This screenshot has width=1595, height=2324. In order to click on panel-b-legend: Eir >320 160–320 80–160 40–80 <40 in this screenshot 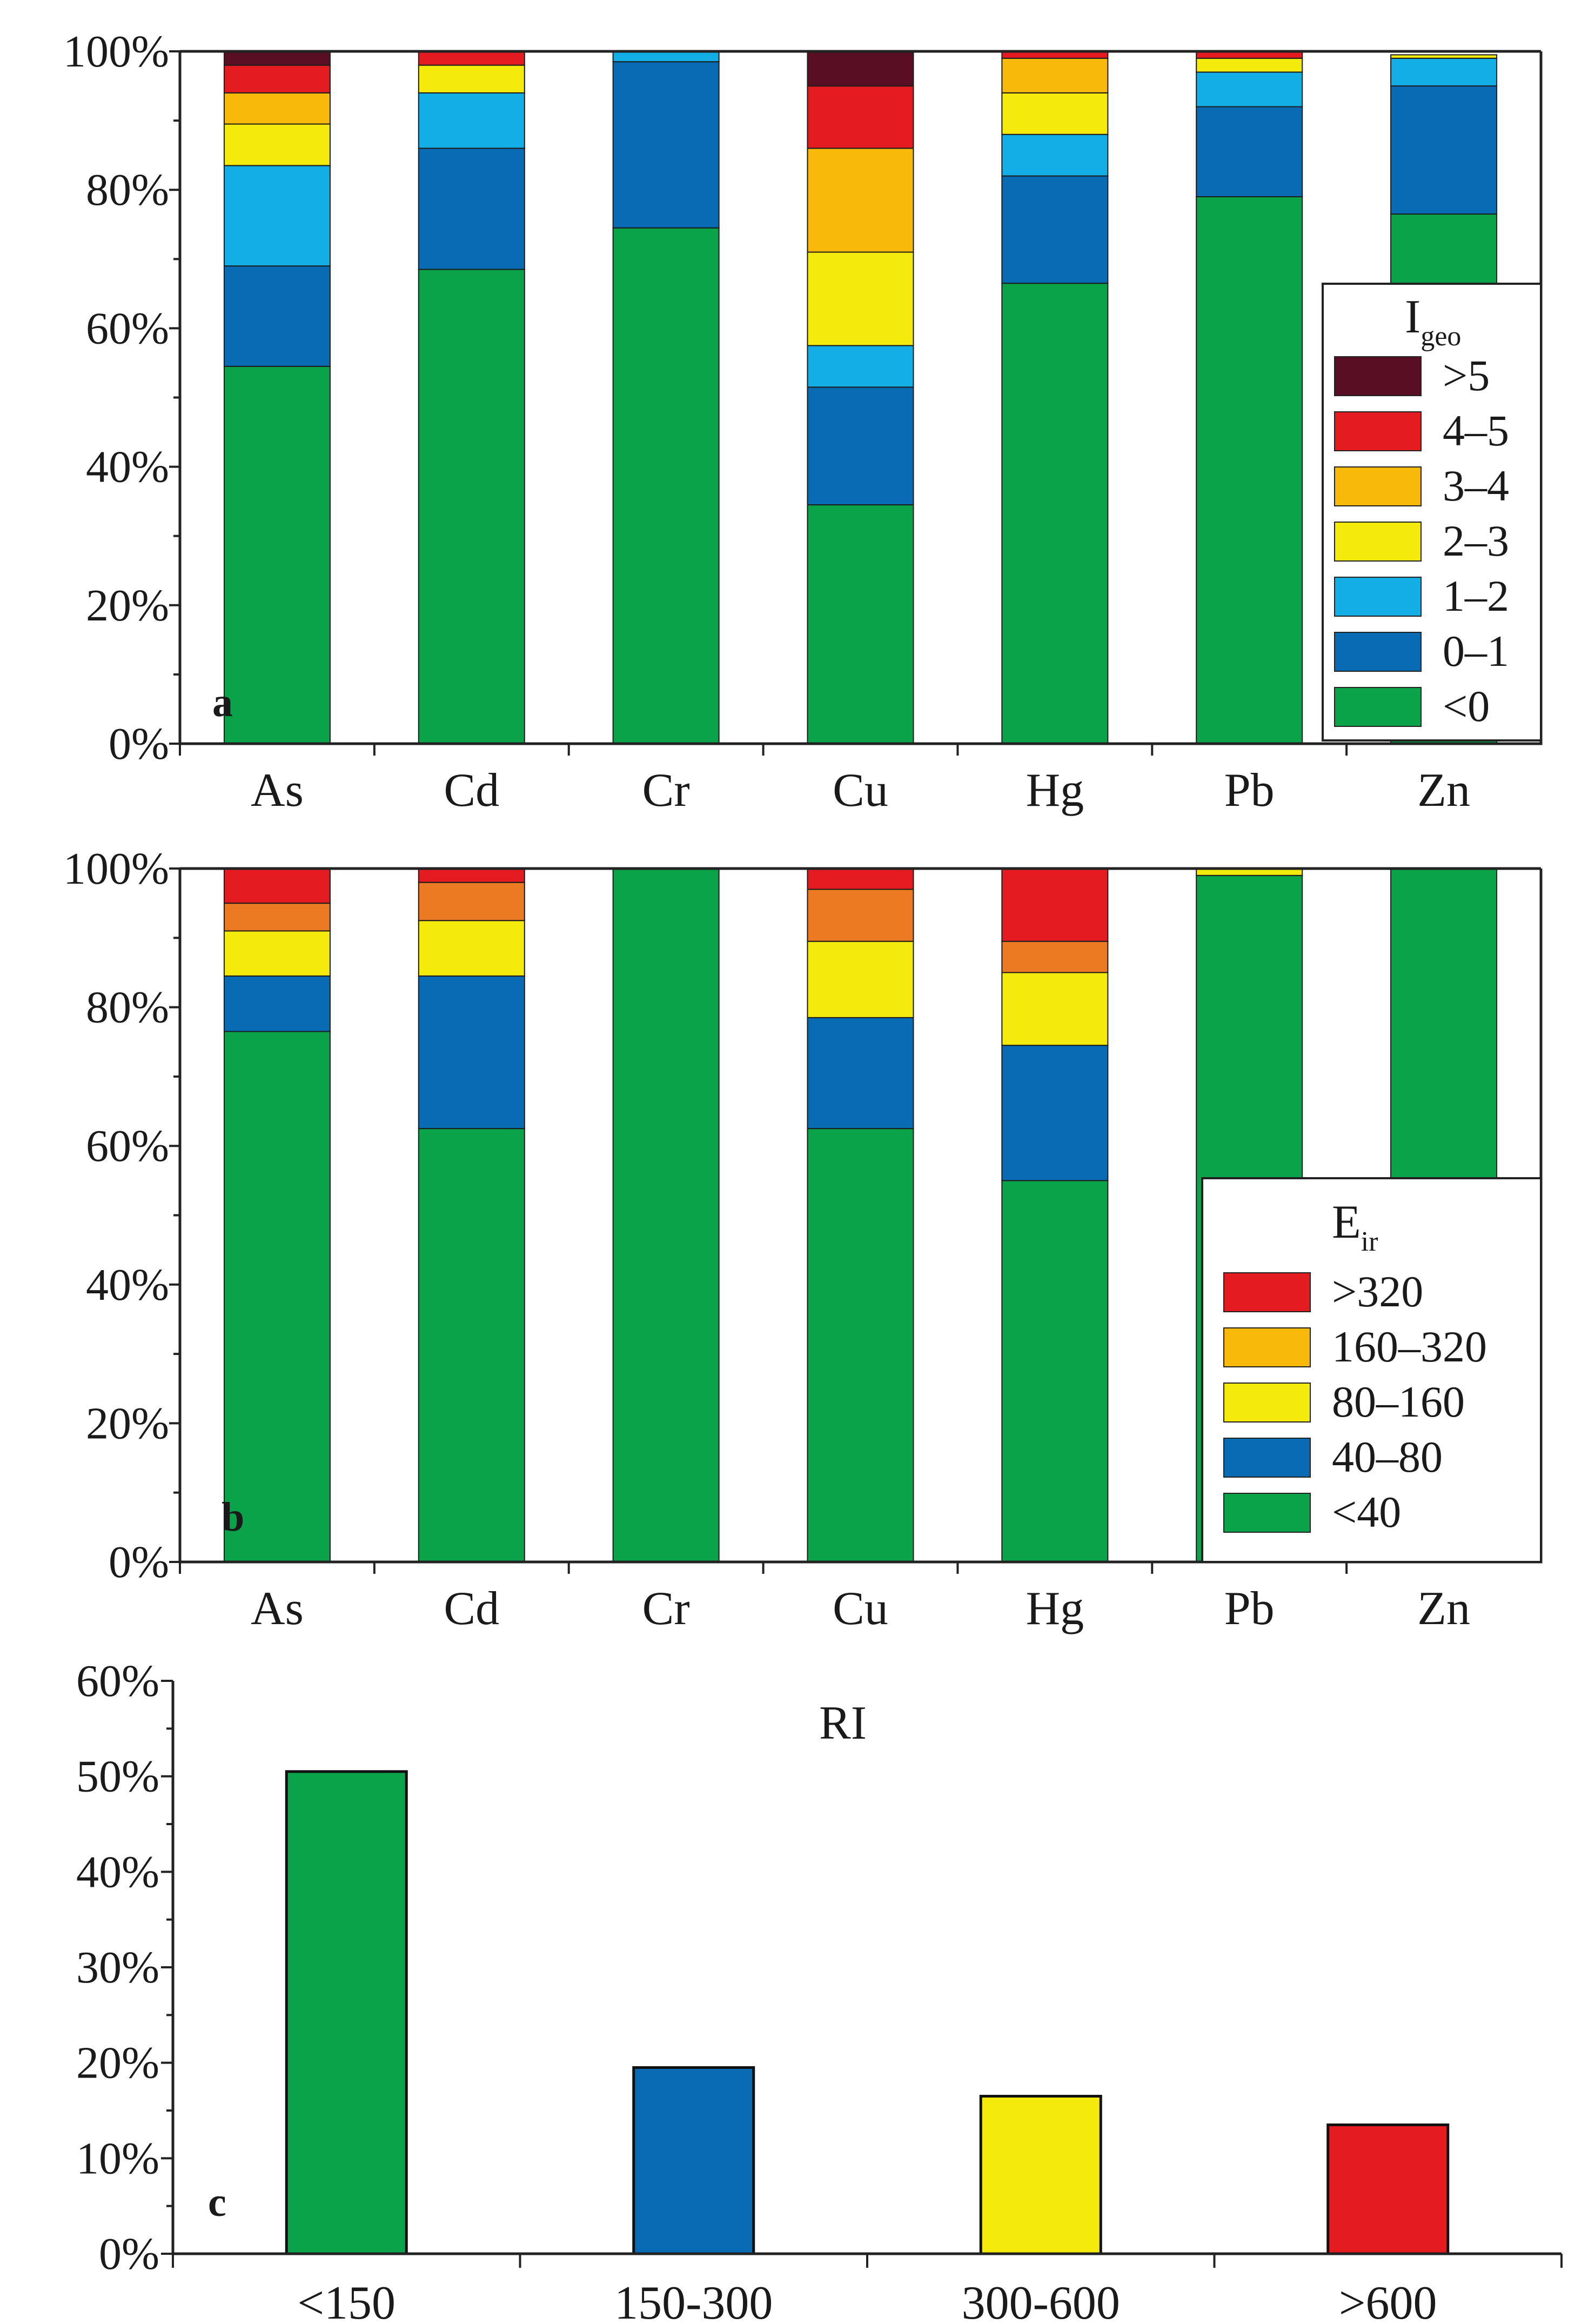, I will do `click(1371, 1370)`.